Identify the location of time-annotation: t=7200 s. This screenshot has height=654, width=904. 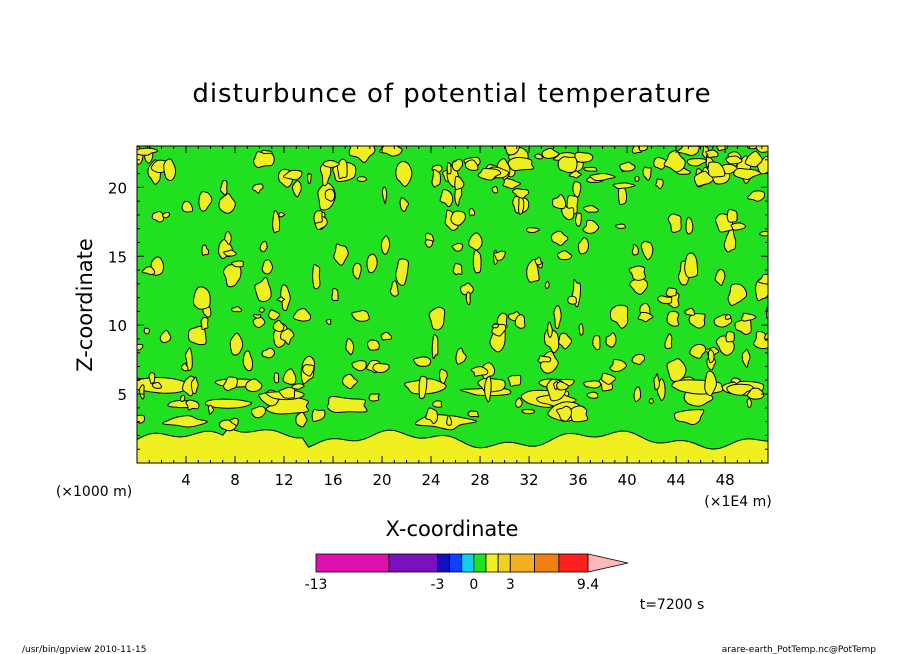
(672, 605).